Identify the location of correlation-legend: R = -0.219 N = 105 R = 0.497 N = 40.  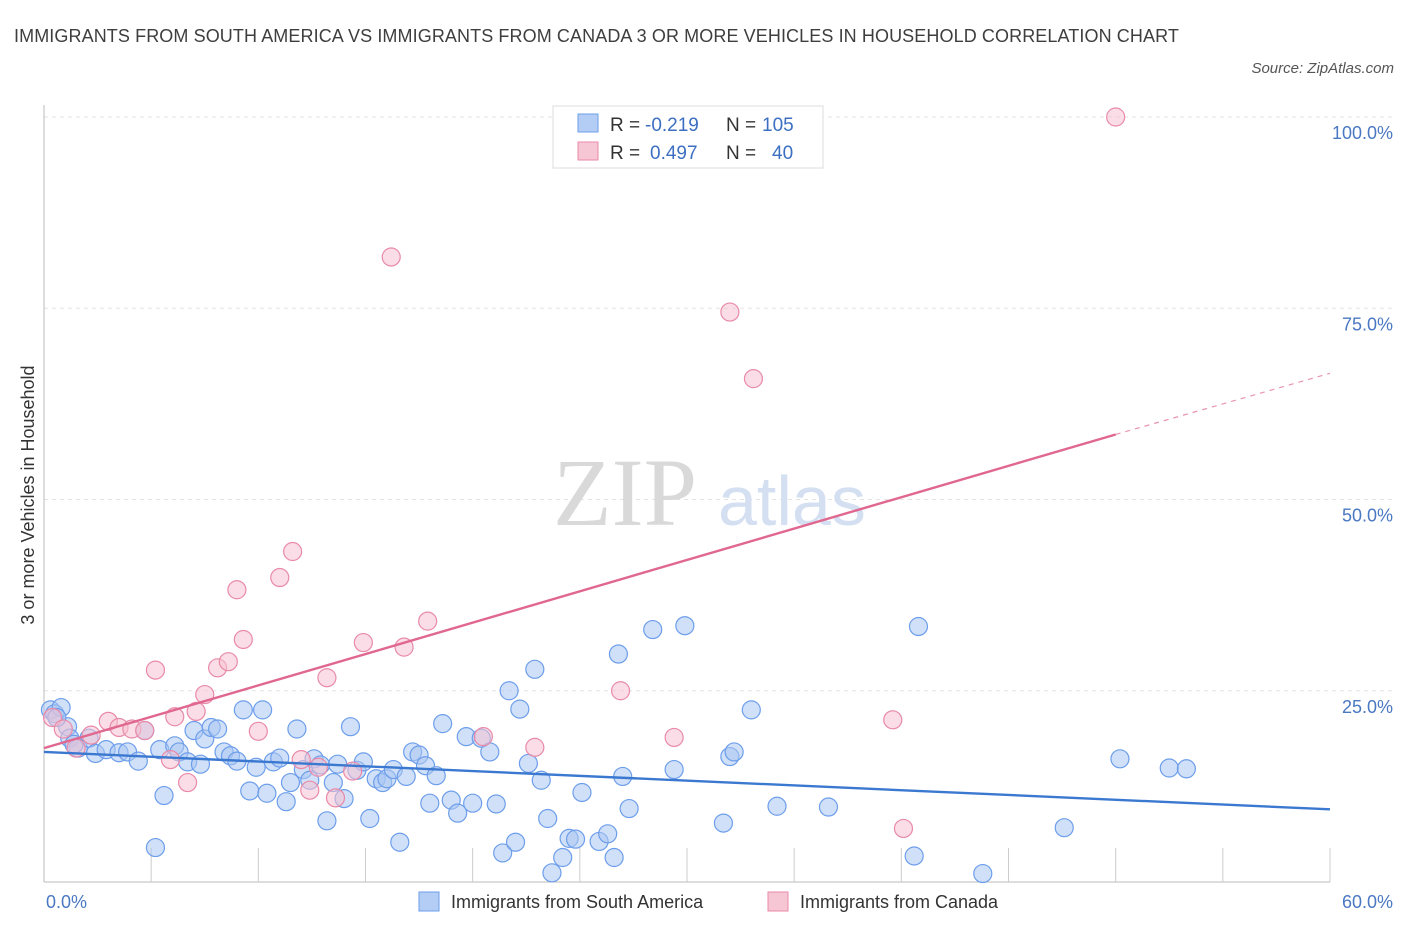
(688, 137).